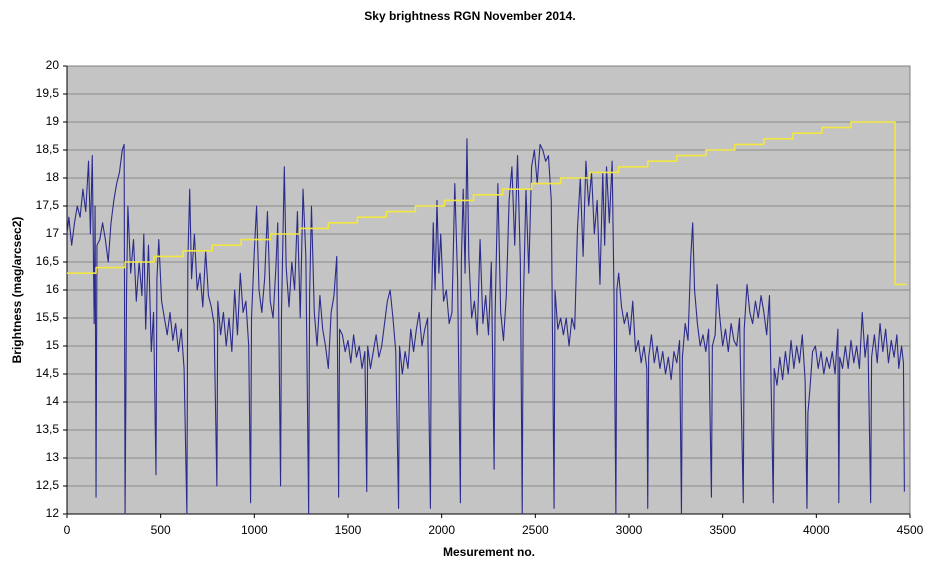 This screenshot has width=940, height=562. I want to click on x-tick-label: 500, so click(161, 530).